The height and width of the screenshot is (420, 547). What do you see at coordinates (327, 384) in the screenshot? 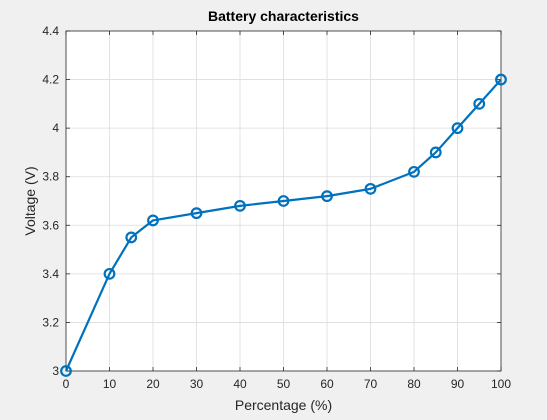
I see `x-tick-label: 60` at bounding box center [327, 384].